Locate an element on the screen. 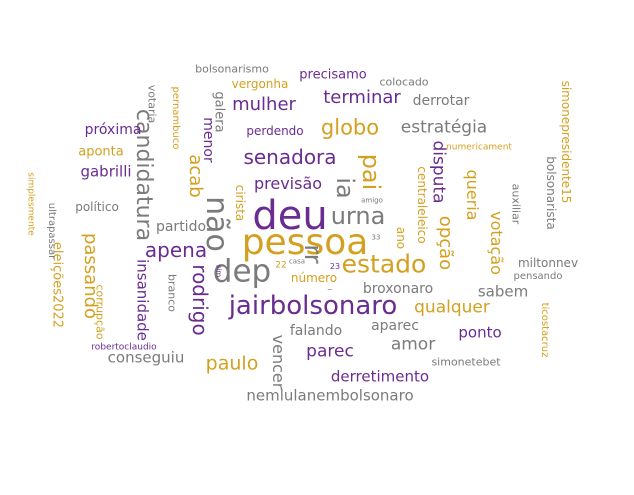 This screenshot has width=634, height=495. word: sim is located at coordinates (218, 271).